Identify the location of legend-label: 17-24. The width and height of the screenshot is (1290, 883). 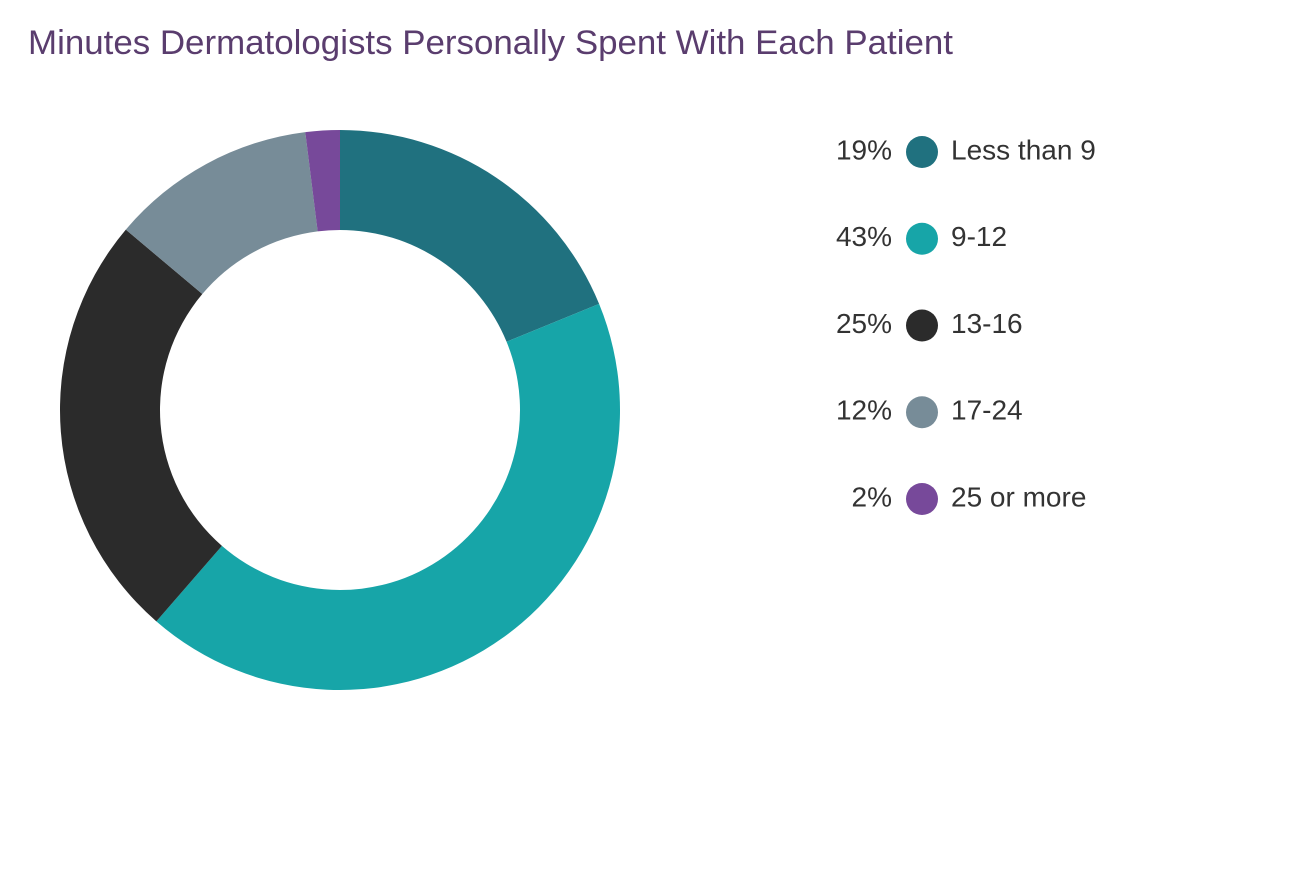
(987, 410).